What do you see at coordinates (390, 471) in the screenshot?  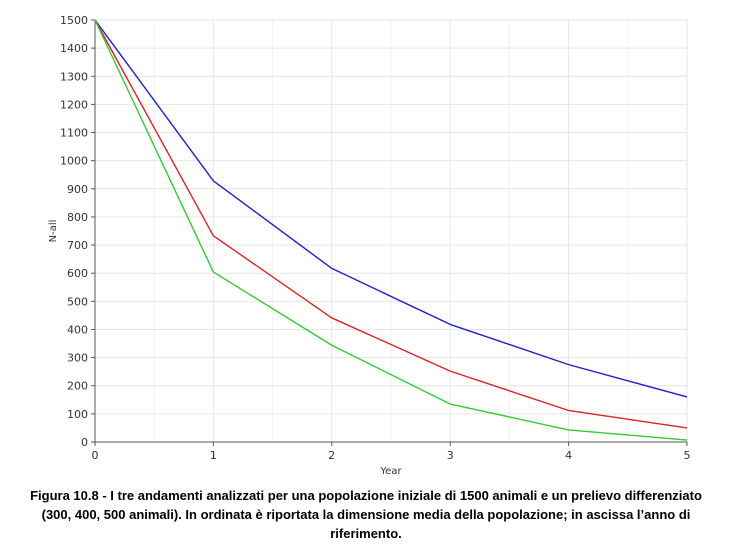 I see `x-axis-label: Year` at bounding box center [390, 471].